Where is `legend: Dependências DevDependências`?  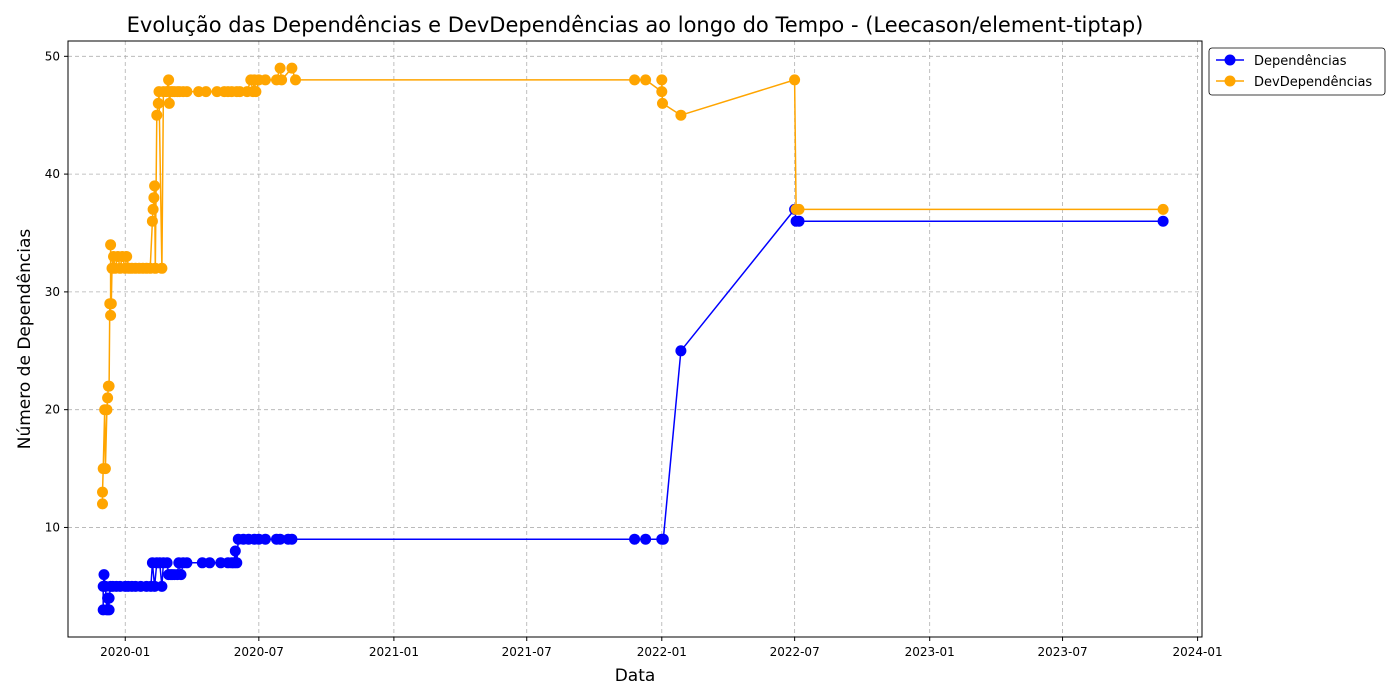 legend: Dependências DevDependências is located at coordinates (1297, 71).